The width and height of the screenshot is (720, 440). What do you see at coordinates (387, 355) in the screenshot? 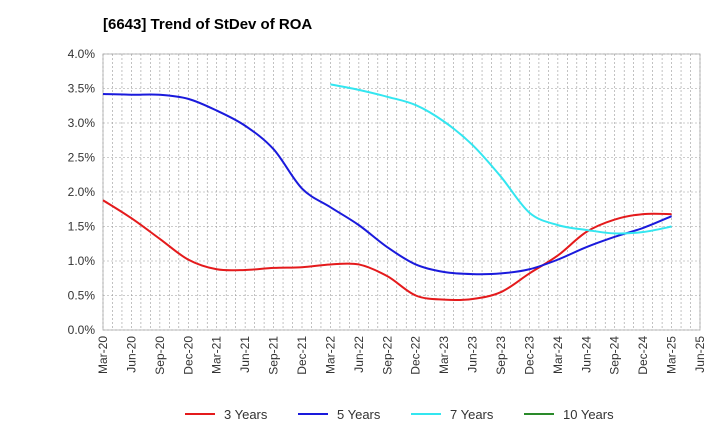
I see `x-tick-label: Sep-22` at bounding box center [387, 355].